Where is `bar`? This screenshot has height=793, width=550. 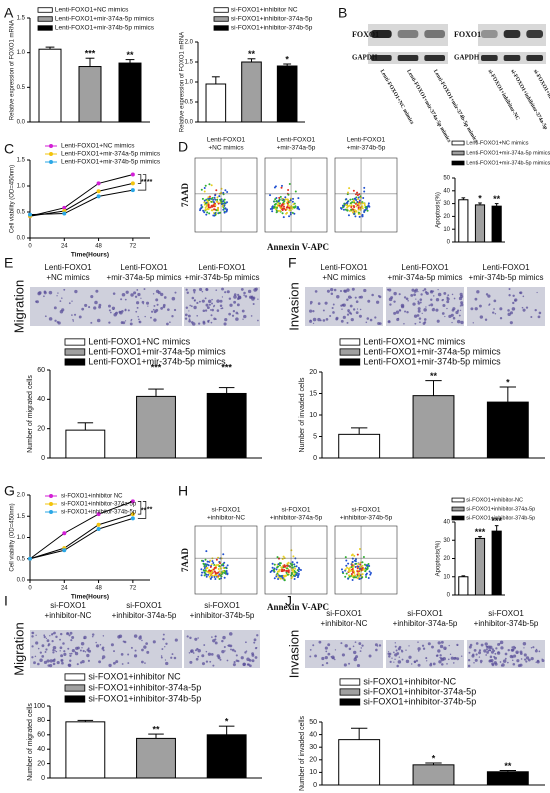 bar is located at coordinates (287, 94).